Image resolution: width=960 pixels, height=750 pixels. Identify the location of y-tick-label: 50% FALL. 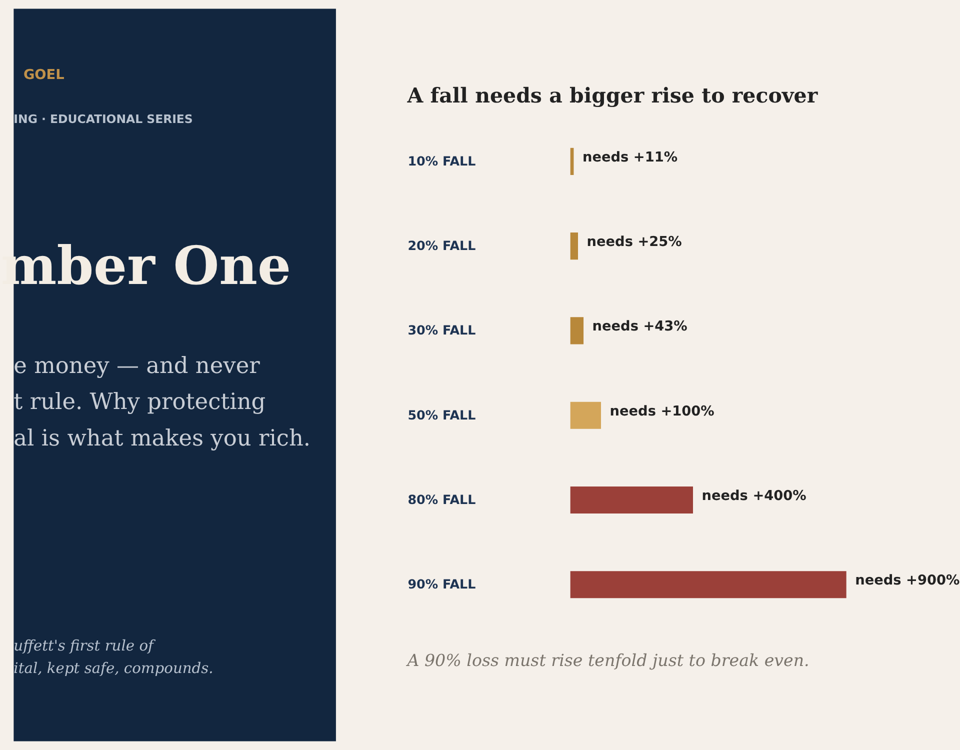
(442, 414).